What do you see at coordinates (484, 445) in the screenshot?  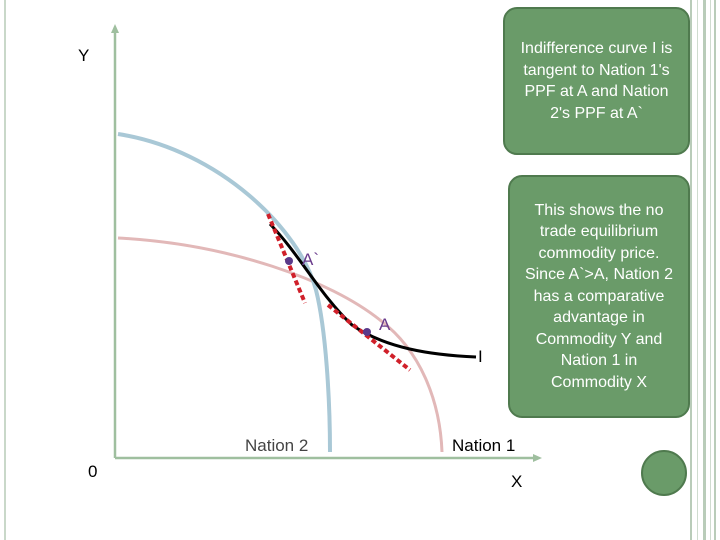 I see `nation1-label: Nation 1` at bounding box center [484, 445].